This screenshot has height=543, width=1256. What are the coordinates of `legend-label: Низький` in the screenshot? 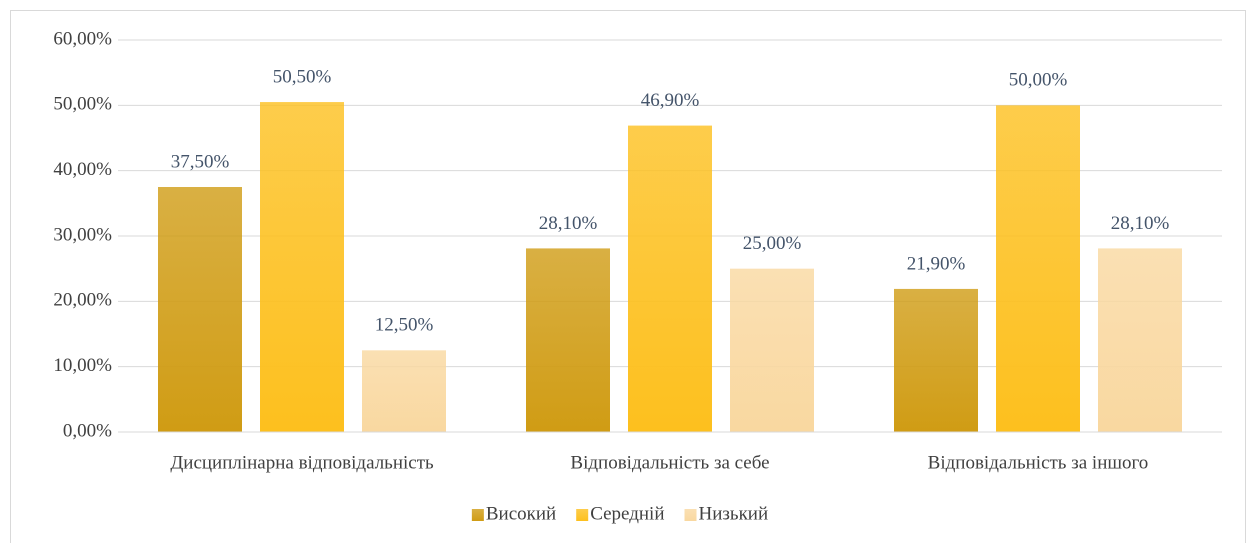 It's located at (734, 513).